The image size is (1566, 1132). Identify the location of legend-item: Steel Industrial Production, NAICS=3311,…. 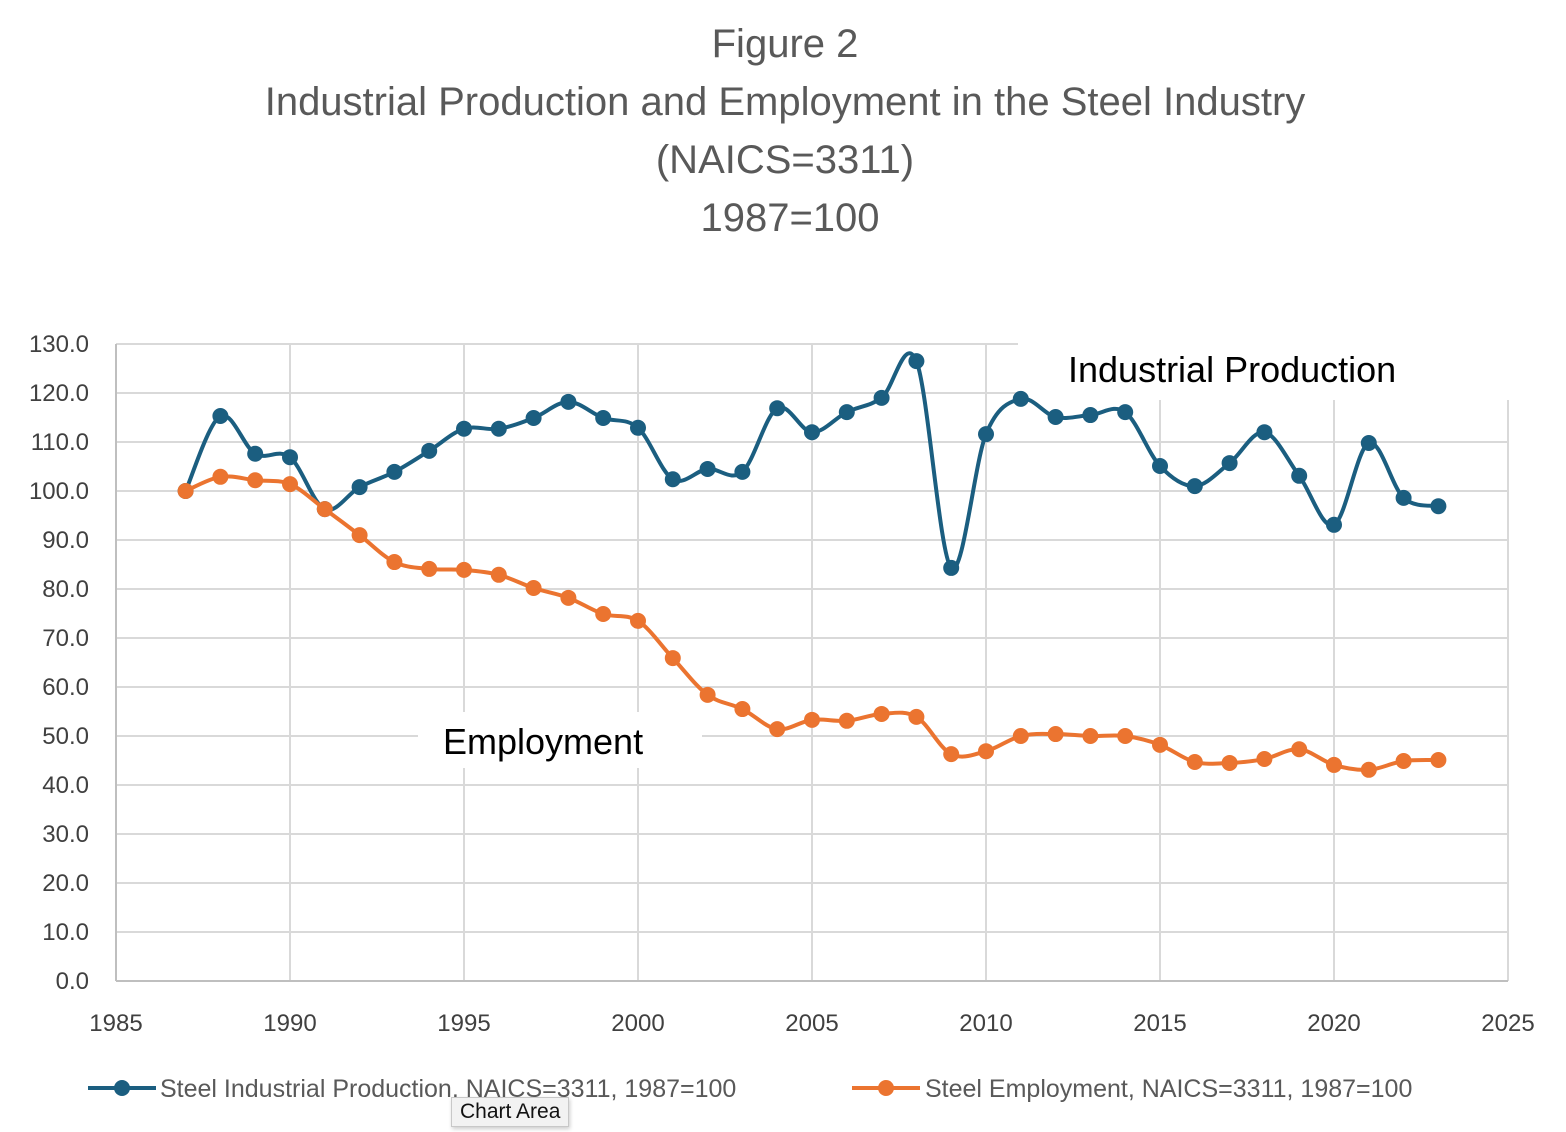
(412, 1089).